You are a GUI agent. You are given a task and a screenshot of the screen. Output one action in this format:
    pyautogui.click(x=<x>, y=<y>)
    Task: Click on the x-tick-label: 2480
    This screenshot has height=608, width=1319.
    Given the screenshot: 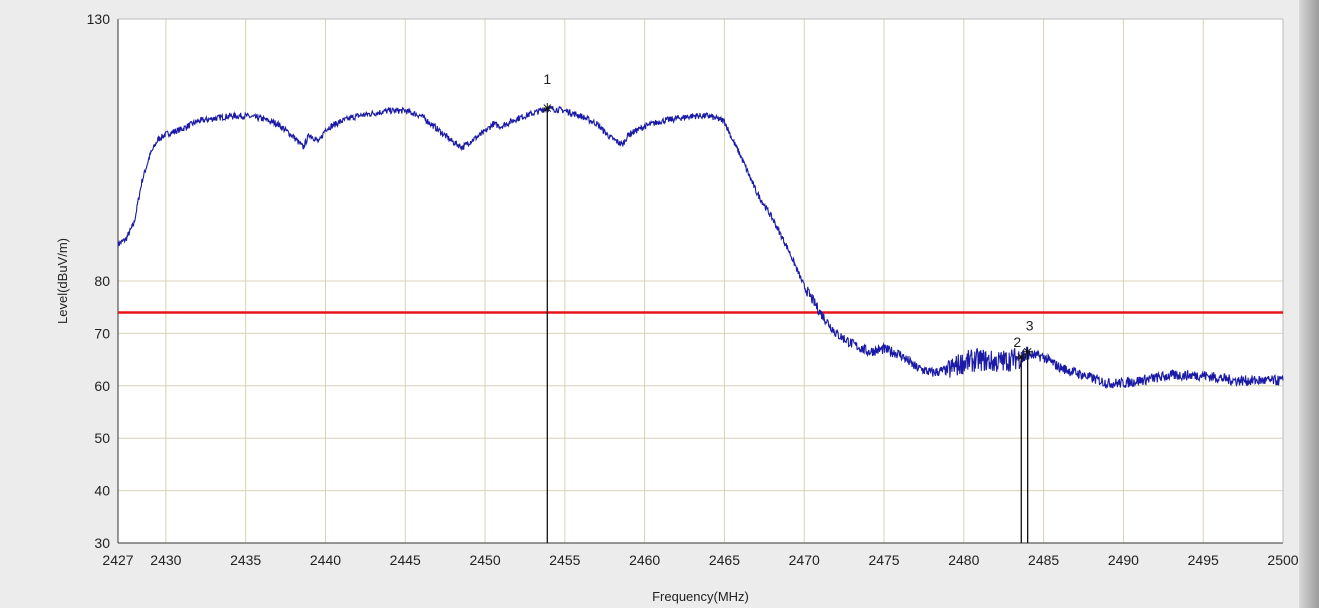 What is the action you would take?
    pyautogui.click(x=963, y=560)
    